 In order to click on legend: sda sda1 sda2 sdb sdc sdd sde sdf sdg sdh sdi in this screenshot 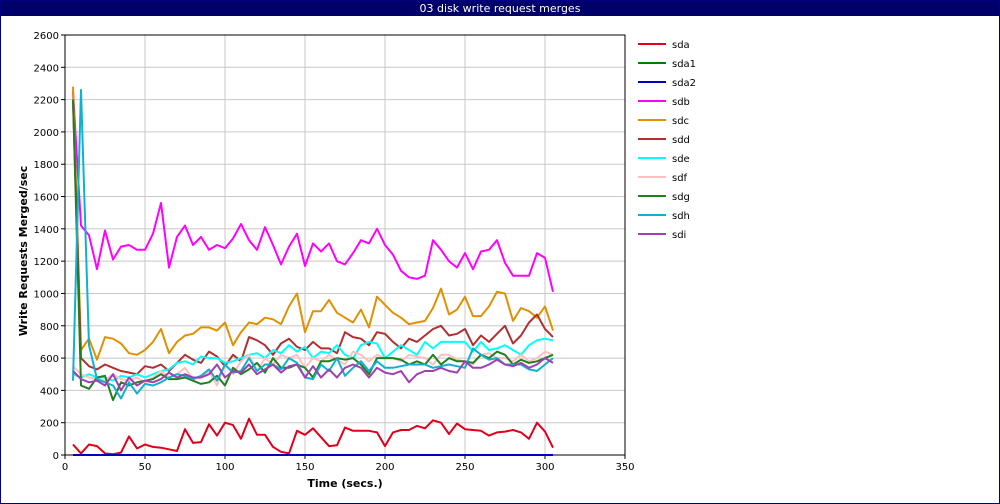, I will do `click(667, 140)`.